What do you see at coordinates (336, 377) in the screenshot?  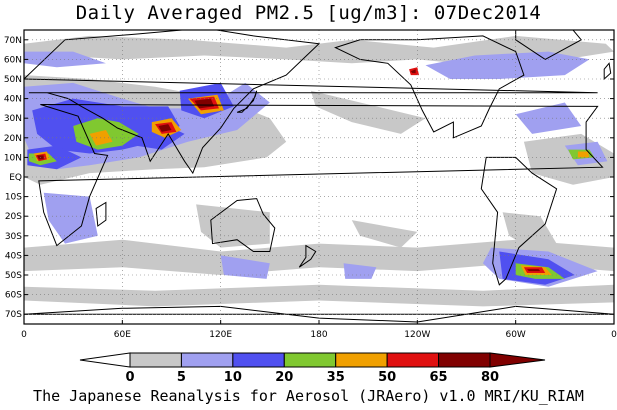 I see `colorbar-level-35: 35` at bounding box center [336, 377].